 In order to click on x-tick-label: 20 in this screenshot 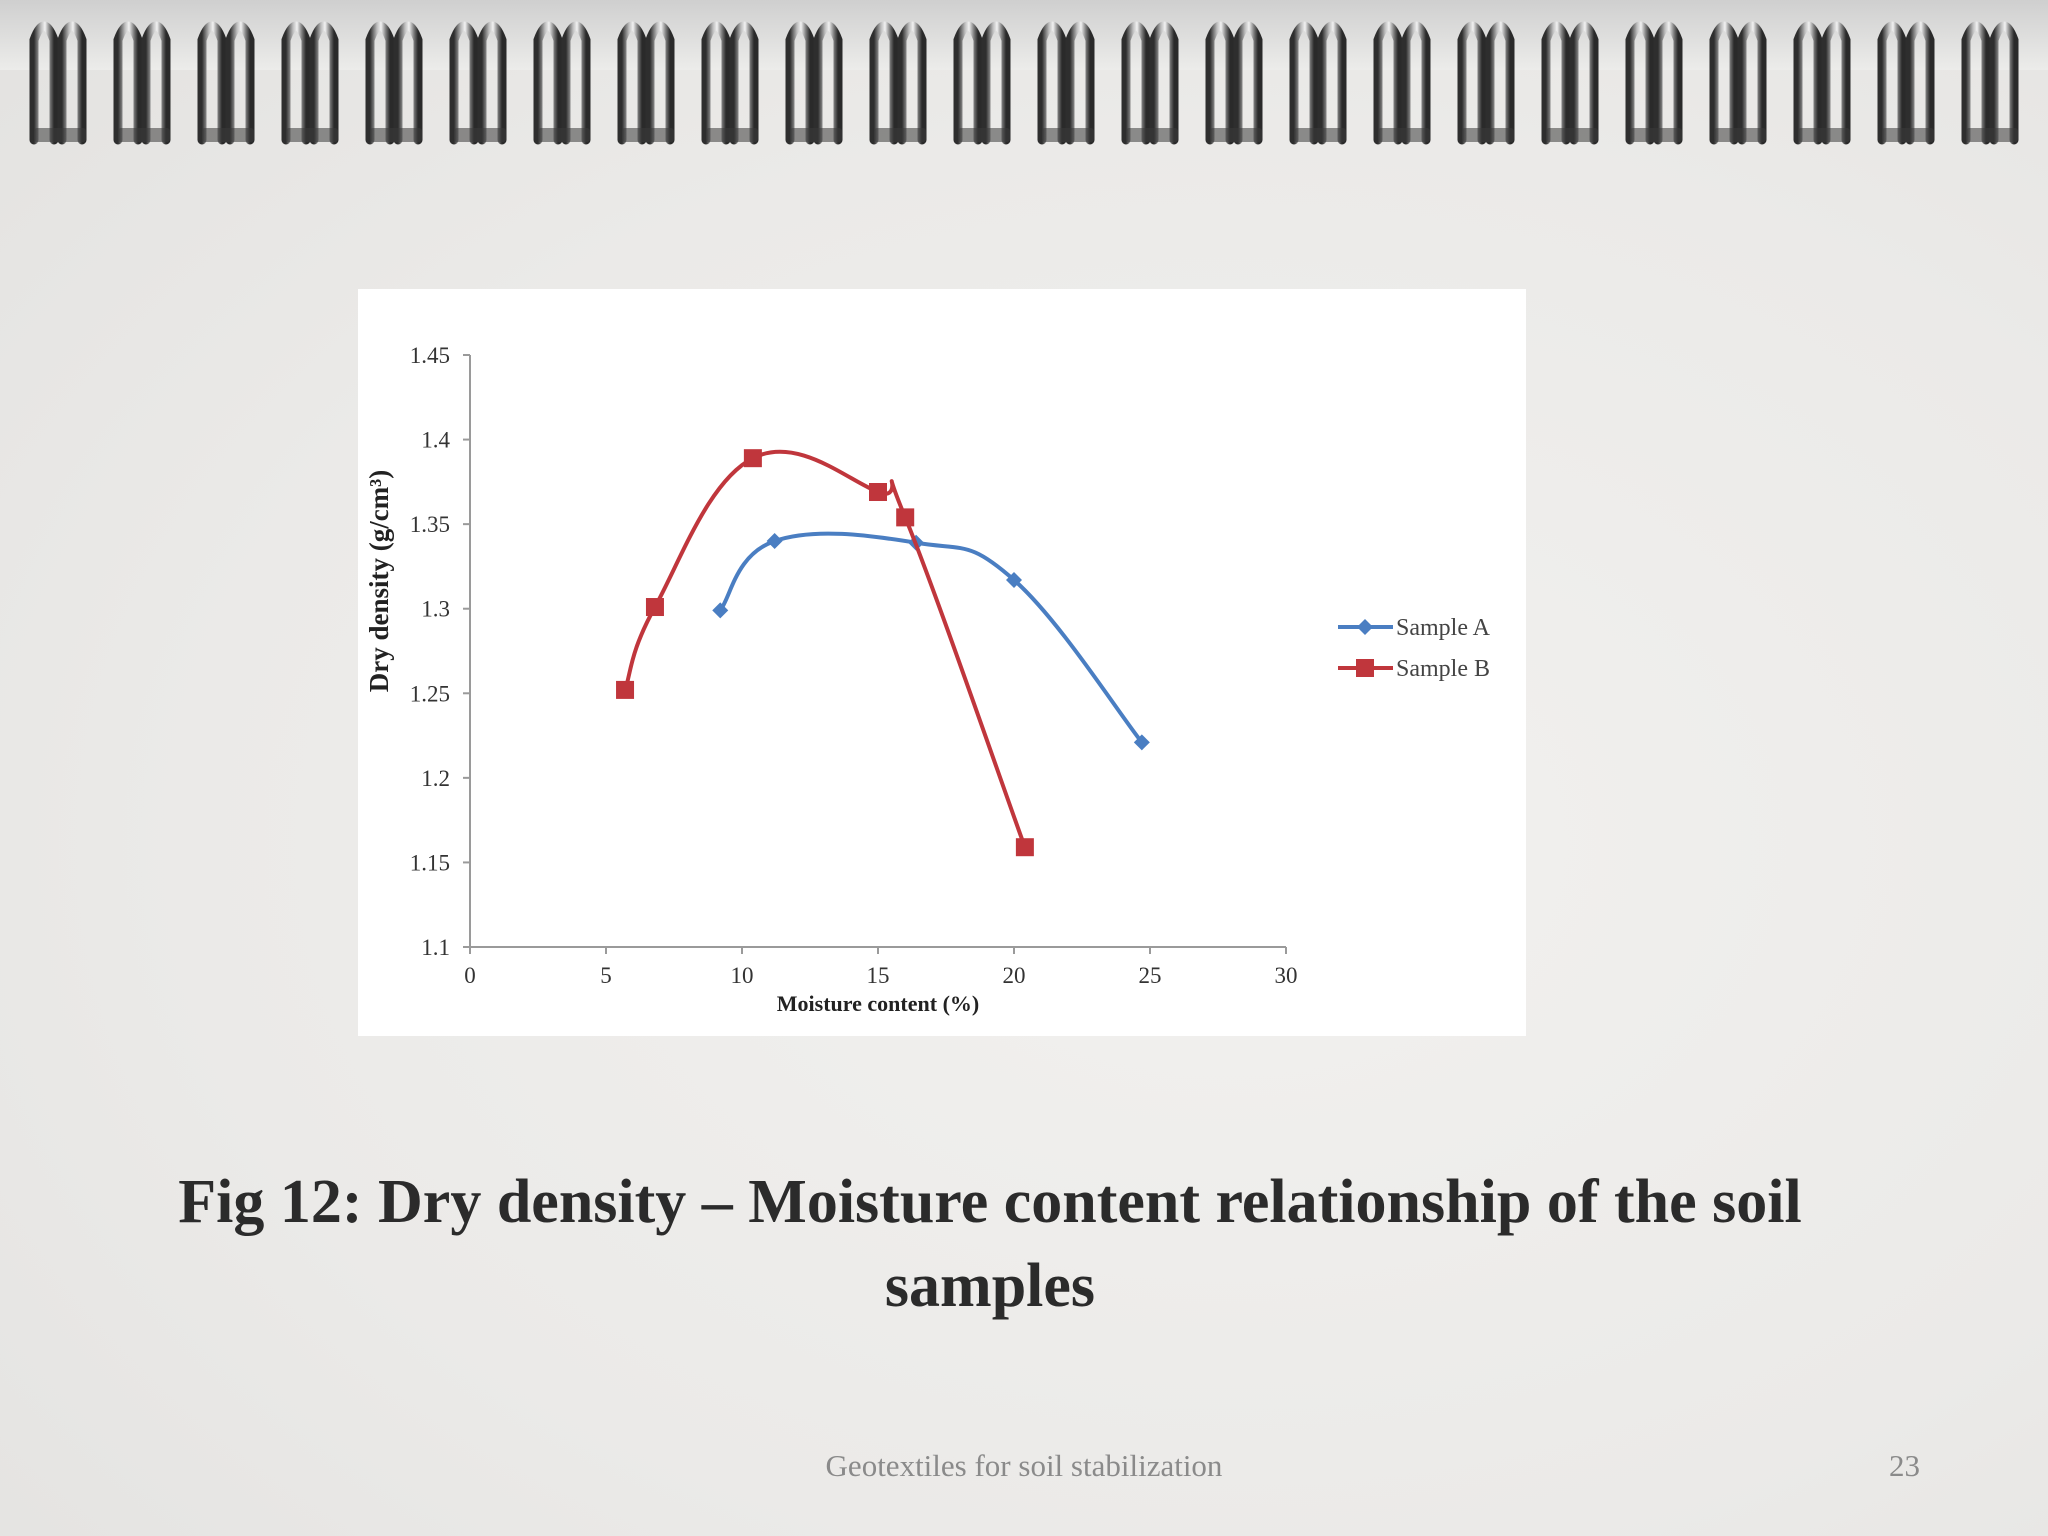, I will do `click(1014, 975)`.